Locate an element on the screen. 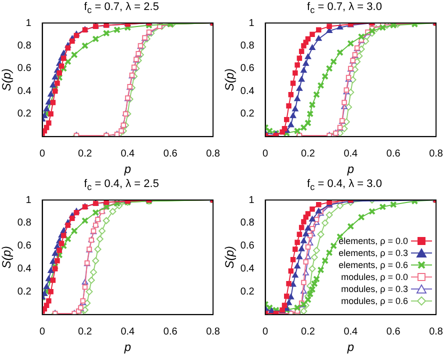 This screenshot has width=446, height=355. chart-title: f$_{c}$ = 0.7, λ = 2.5 is located at coordinates (121, 8).